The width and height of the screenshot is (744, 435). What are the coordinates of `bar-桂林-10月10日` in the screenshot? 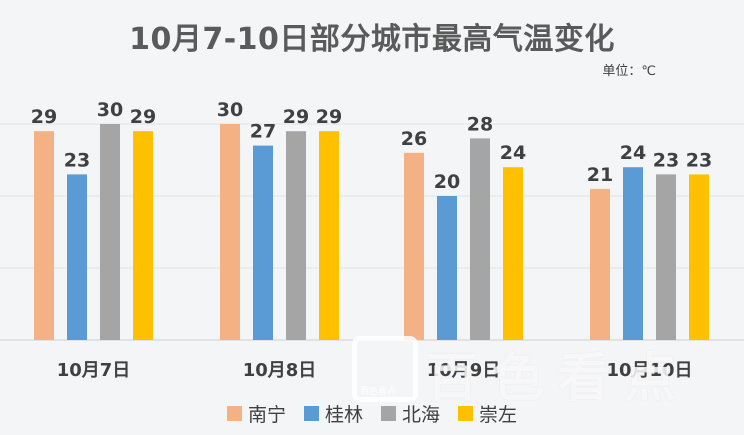 It's located at (633, 253).